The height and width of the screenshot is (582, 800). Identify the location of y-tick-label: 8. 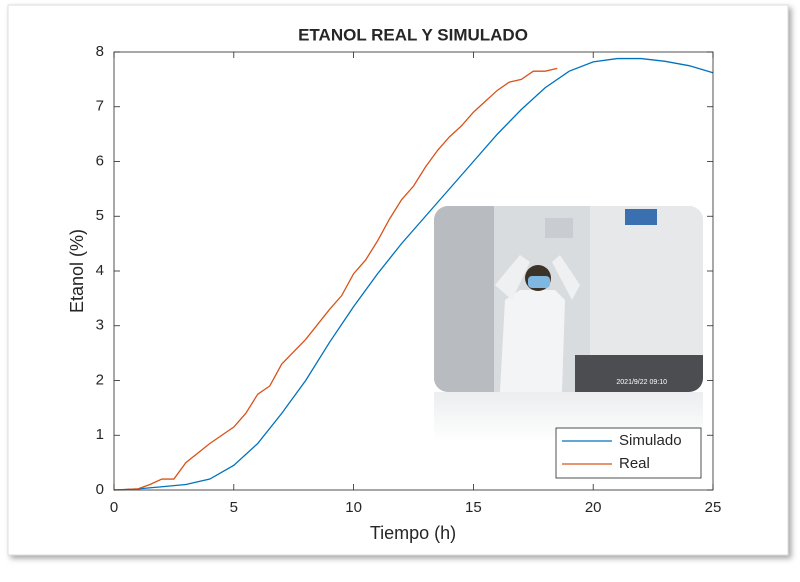
(100, 51).